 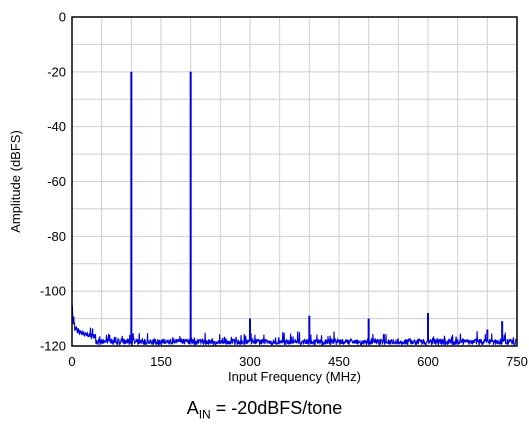 I want to click on x-tick-label: 0, so click(x=71, y=361).